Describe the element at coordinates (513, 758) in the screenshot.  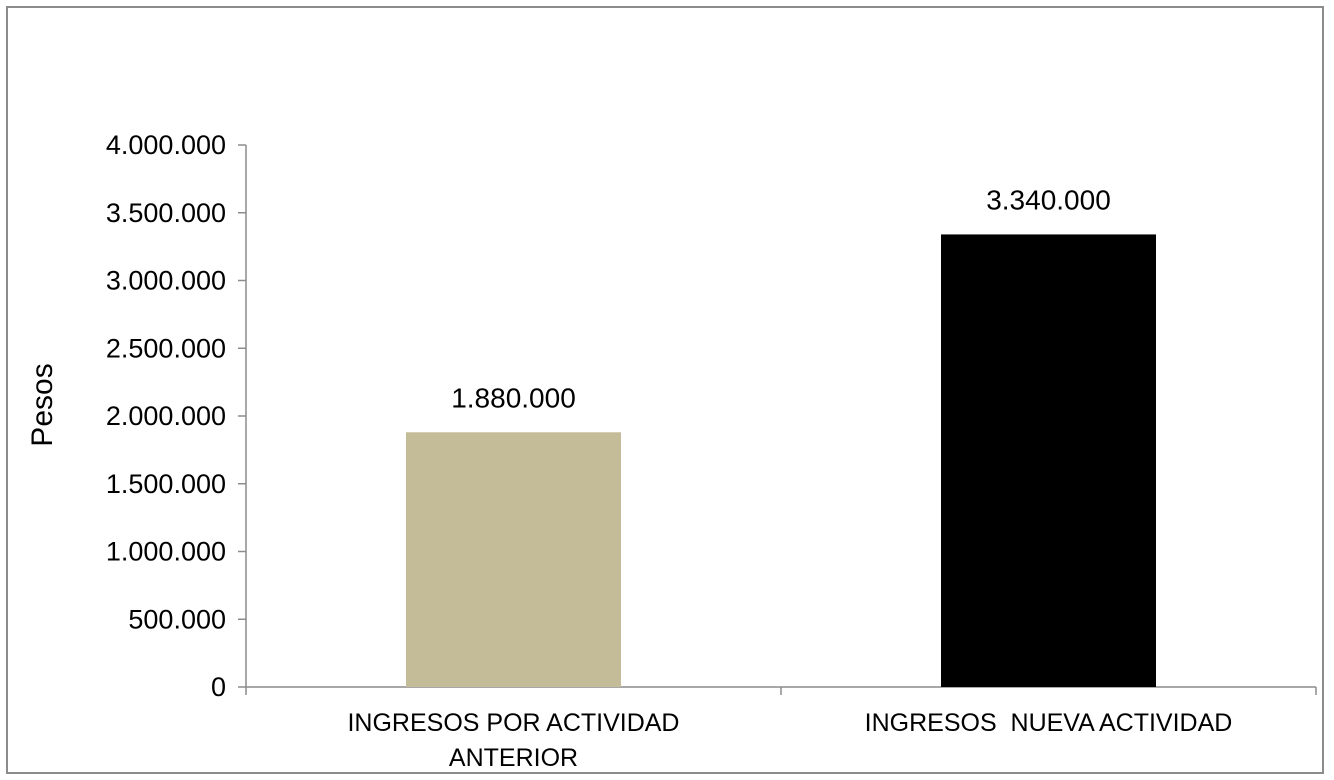
I see `x-category-label: ANTERIOR` at that location.